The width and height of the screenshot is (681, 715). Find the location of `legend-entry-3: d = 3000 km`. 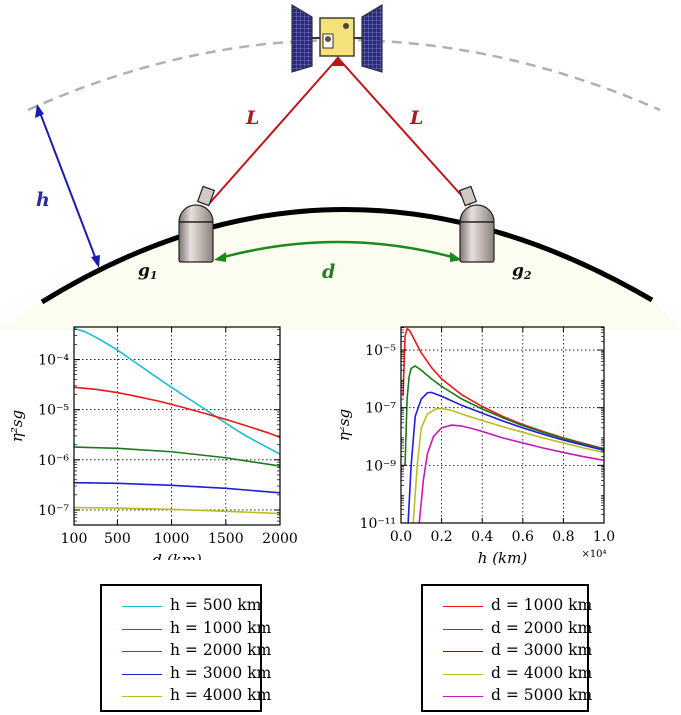

legend-entry-3: d = 3000 km is located at coordinates (507, 652).